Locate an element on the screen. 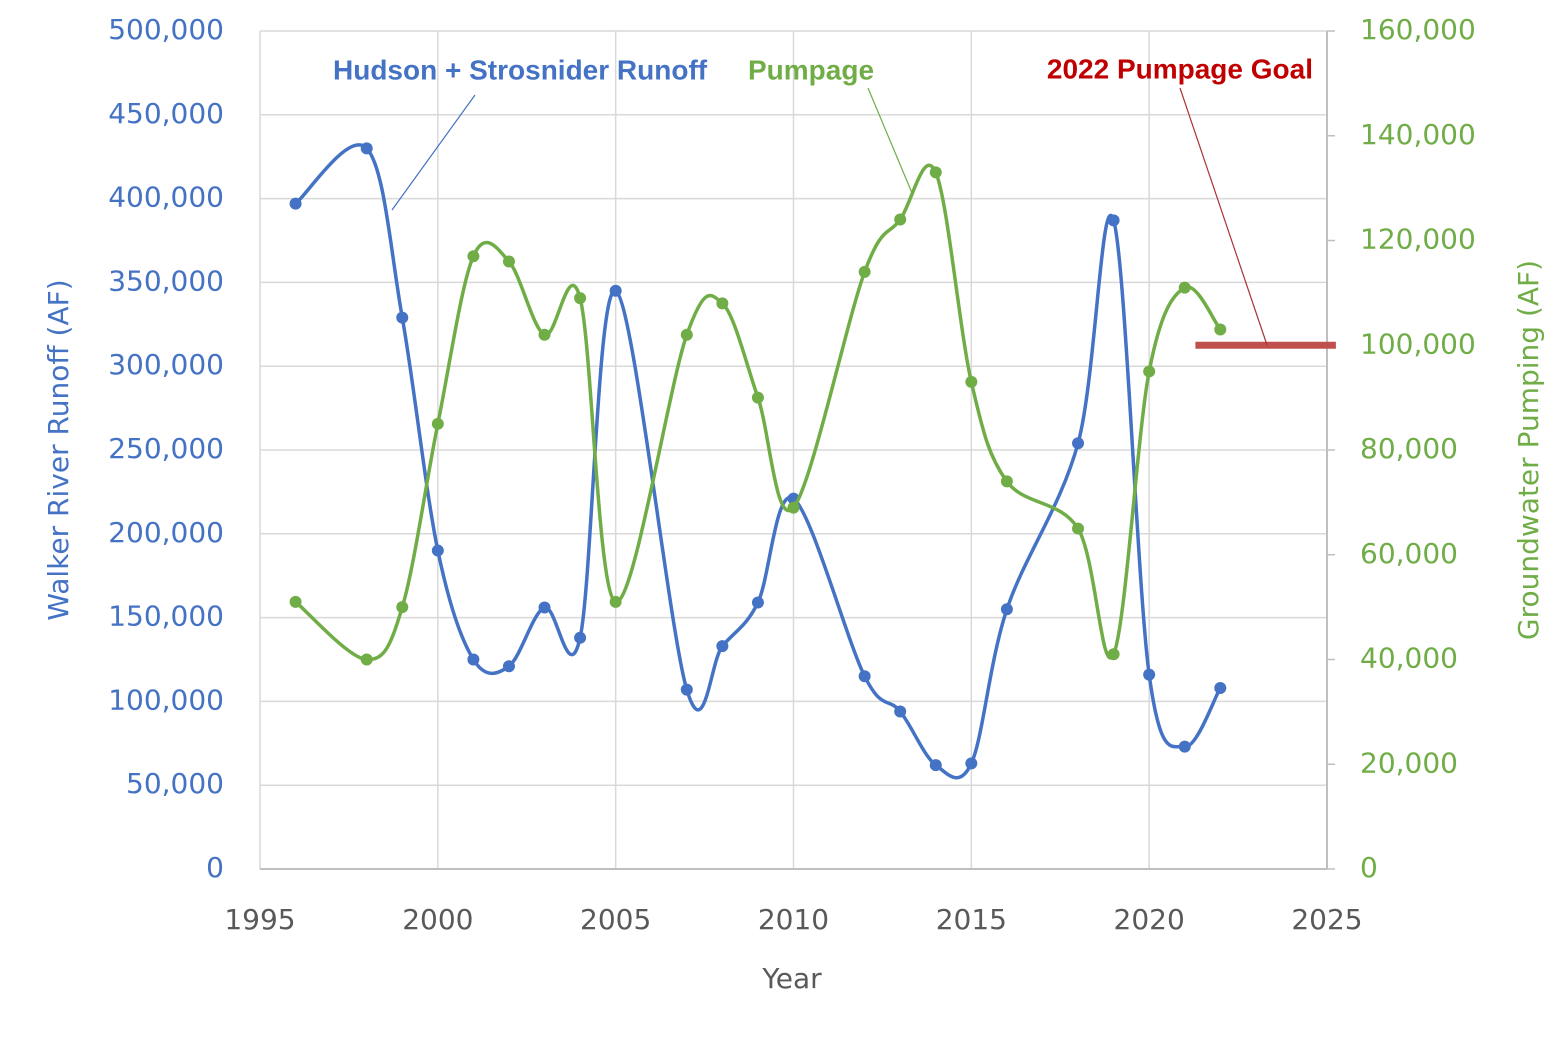 The image size is (1562, 1040). y2-tick-label: 80,000 is located at coordinates (1409, 448).